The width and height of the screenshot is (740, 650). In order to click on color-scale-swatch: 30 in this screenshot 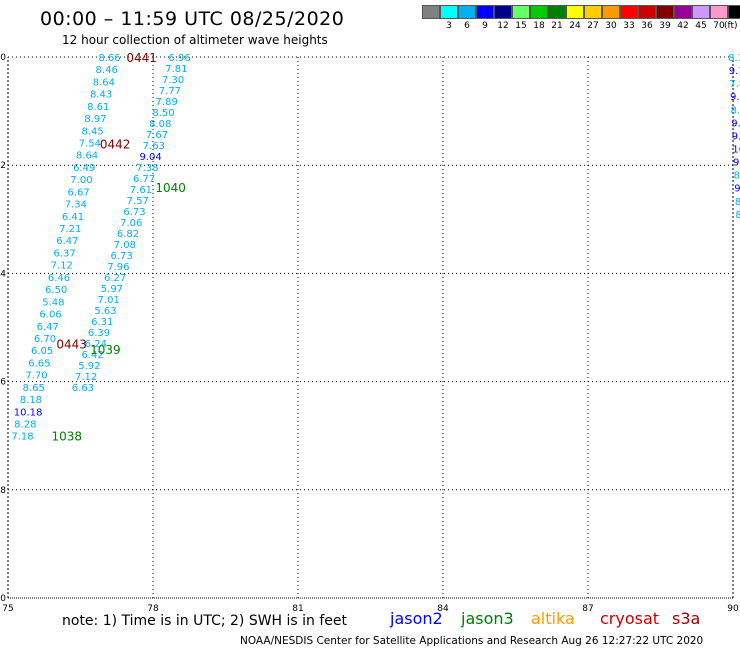, I will do `click(611, 18)`.